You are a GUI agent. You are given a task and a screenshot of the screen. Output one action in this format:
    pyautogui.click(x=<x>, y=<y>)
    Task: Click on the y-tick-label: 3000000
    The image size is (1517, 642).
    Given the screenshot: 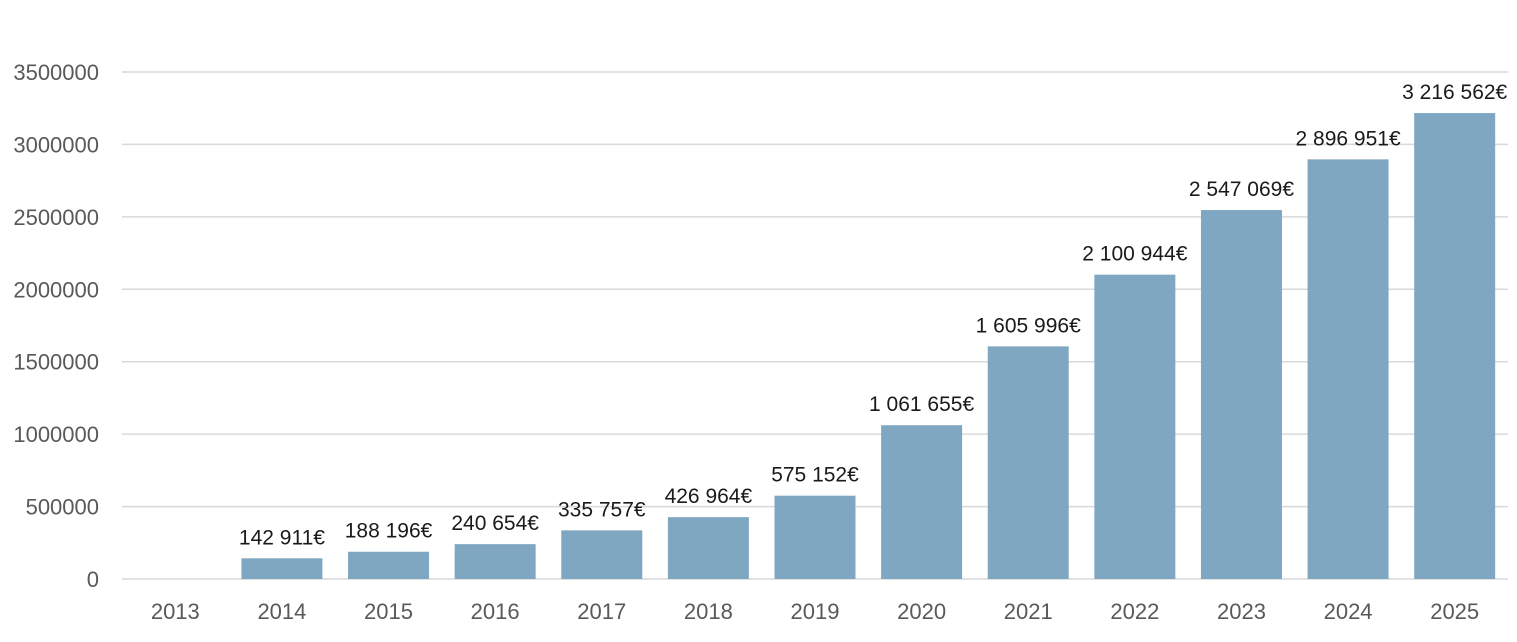 What is the action you would take?
    pyautogui.click(x=56, y=144)
    